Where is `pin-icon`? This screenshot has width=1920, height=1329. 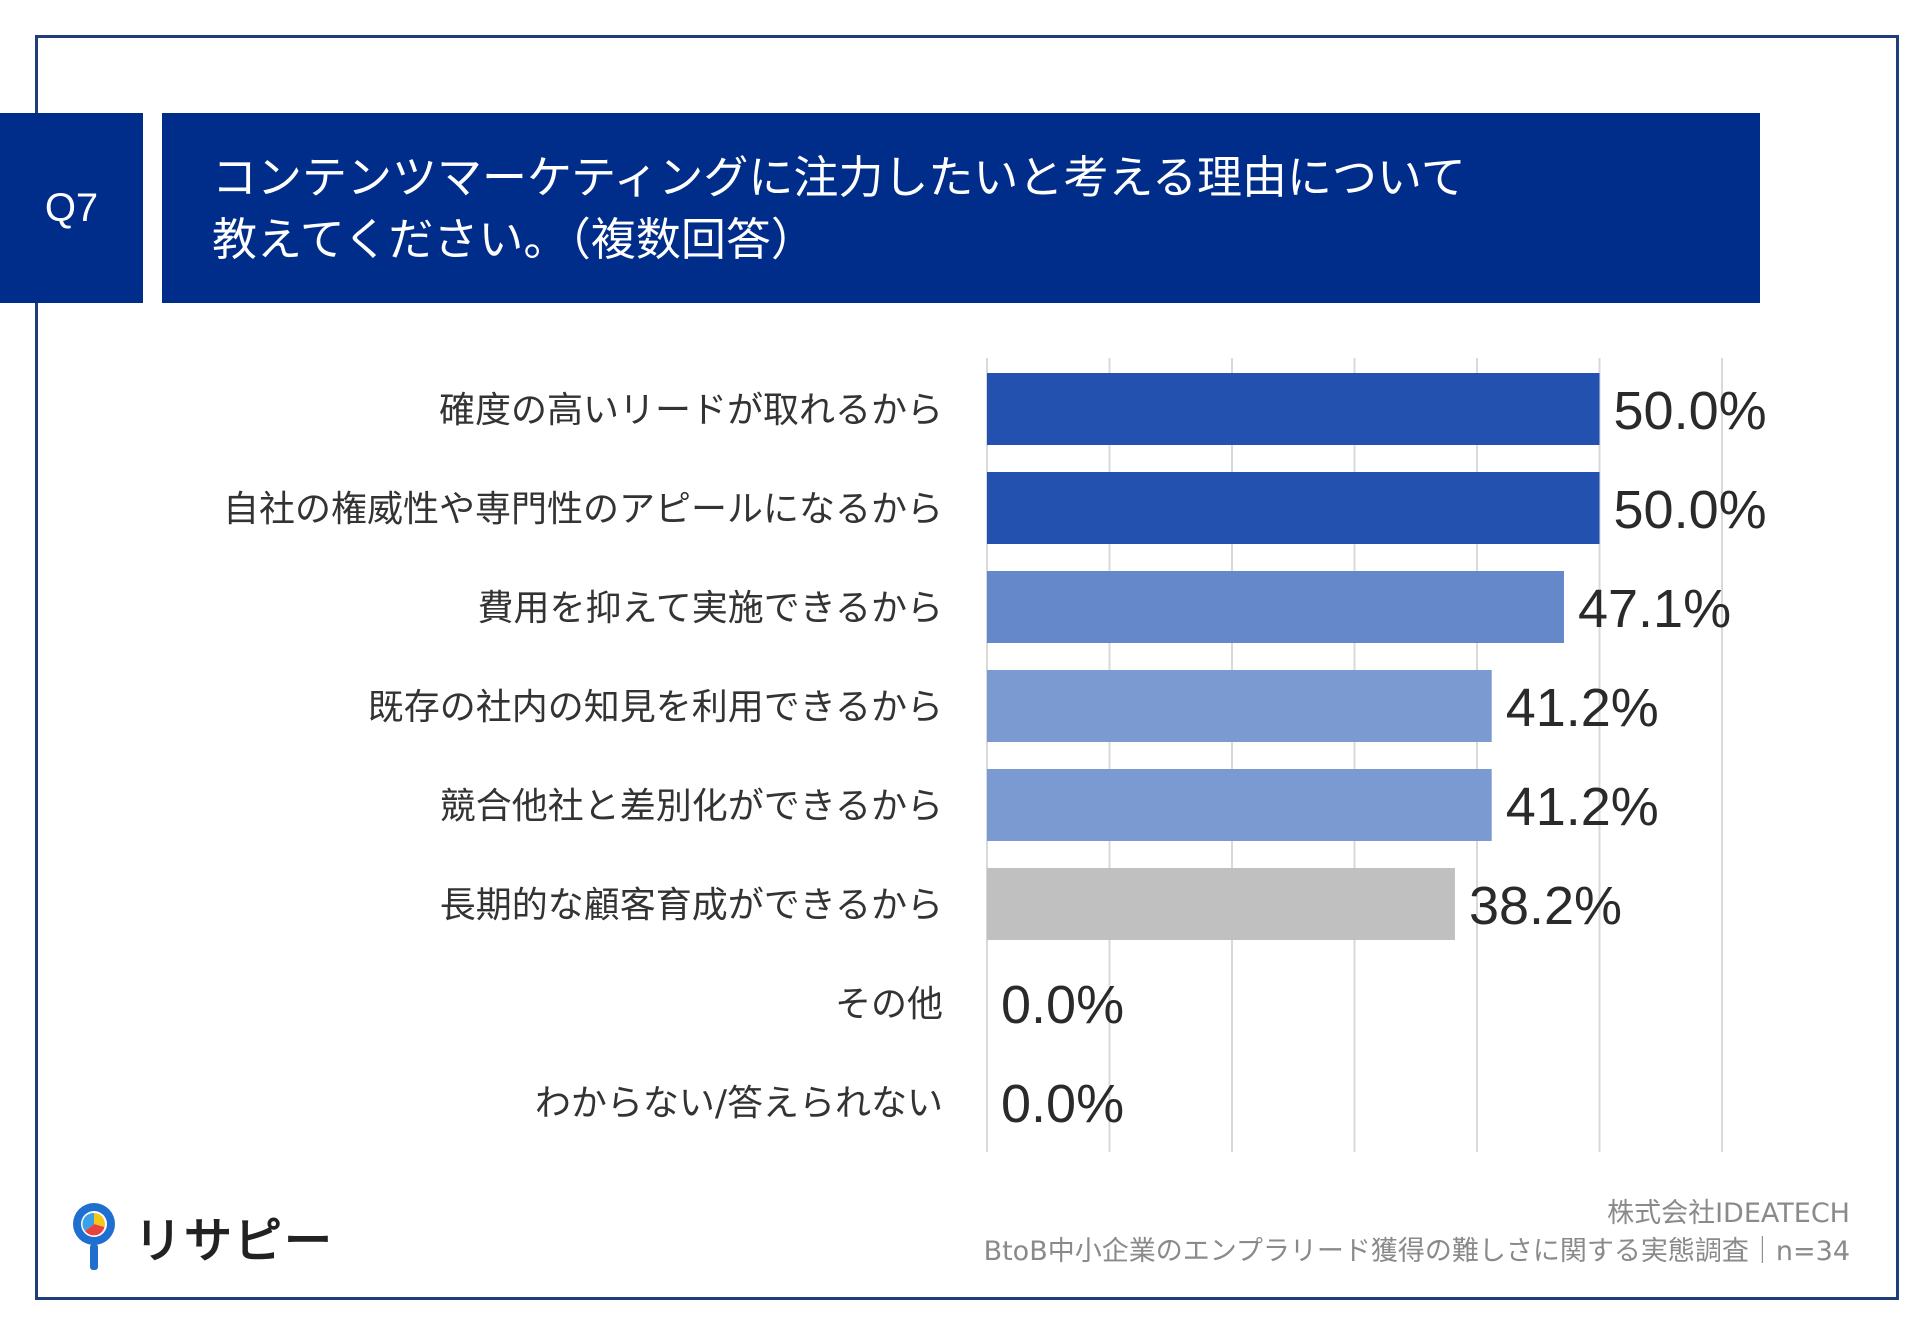
pin-icon is located at coordinates (94, 1236).